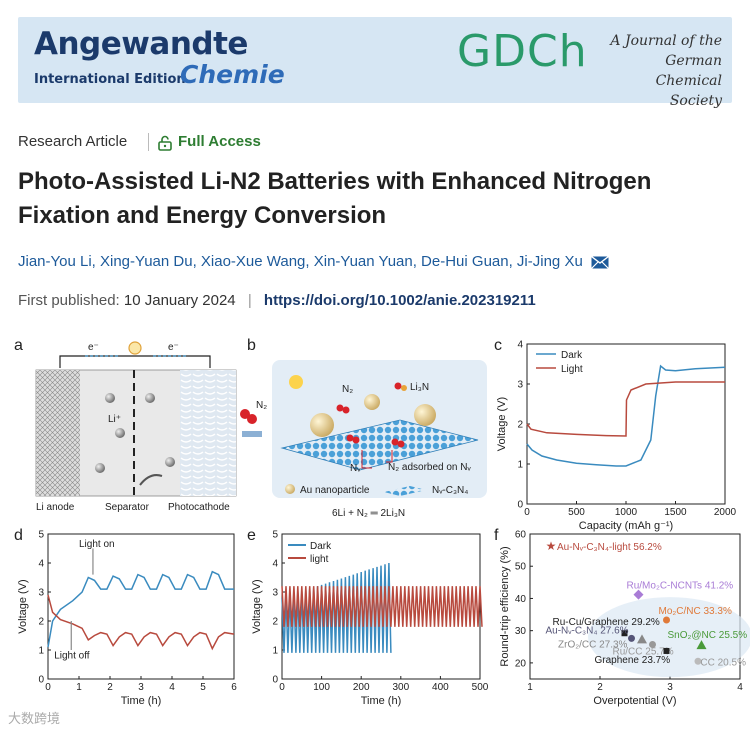  I want to click on x-tick-label: 6, so click(234, 687).